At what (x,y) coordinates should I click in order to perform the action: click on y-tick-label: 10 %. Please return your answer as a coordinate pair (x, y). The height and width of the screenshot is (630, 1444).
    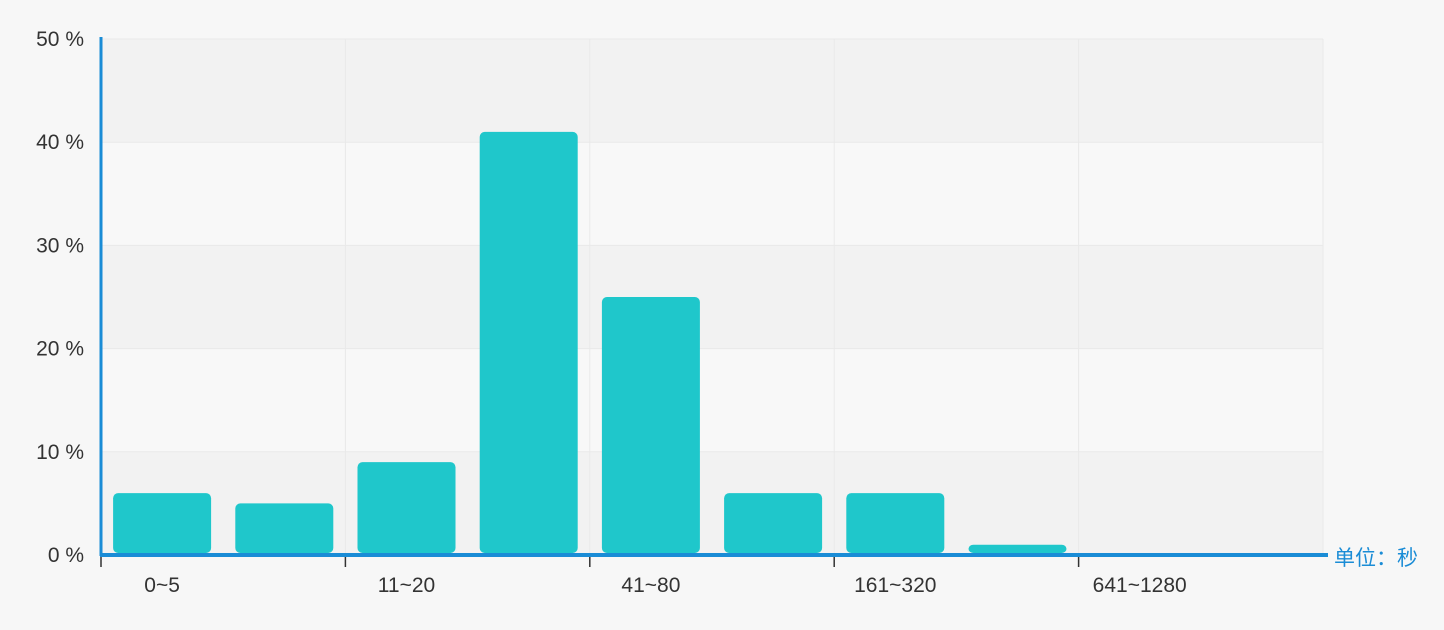
    Looking at the image, I should click on (60, 452).